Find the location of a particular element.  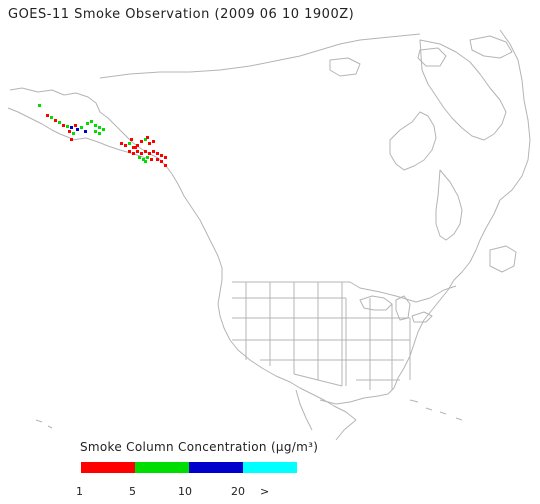

baffin-island is located at coordinates (463, 90).